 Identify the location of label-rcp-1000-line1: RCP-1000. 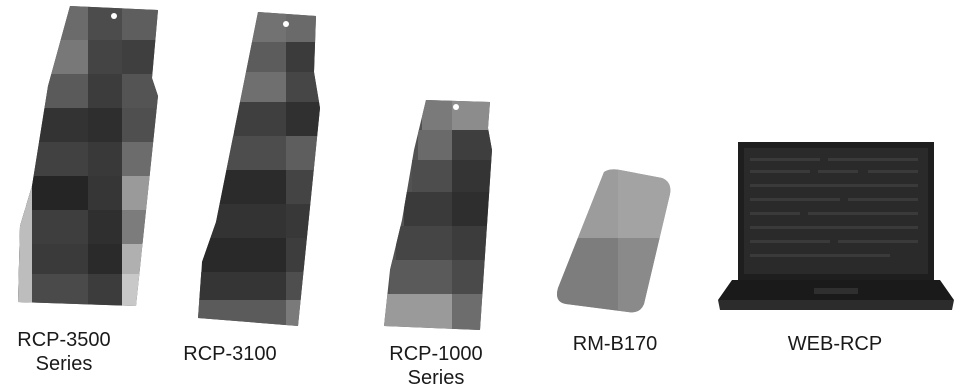
(436, 354).